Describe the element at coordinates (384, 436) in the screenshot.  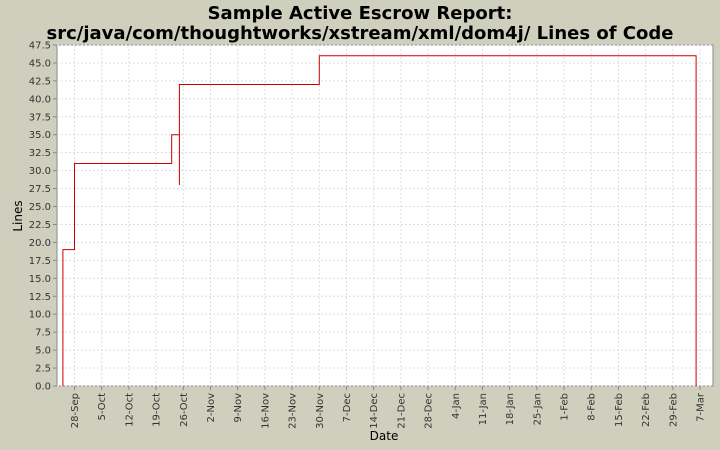
I see `x-axis-label: Date` at that location.